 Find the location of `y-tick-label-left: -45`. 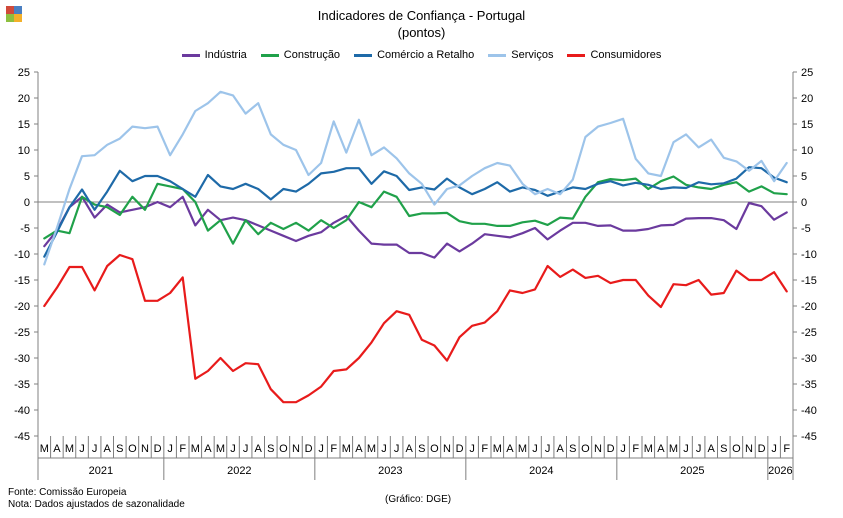

y-tick-label-left: -45 is located at coordinates (22, 437).